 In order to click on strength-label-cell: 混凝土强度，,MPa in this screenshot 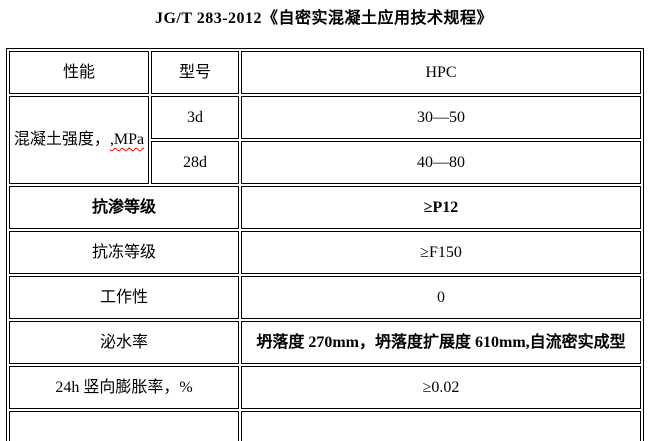, I will do `click(79, 140)`.